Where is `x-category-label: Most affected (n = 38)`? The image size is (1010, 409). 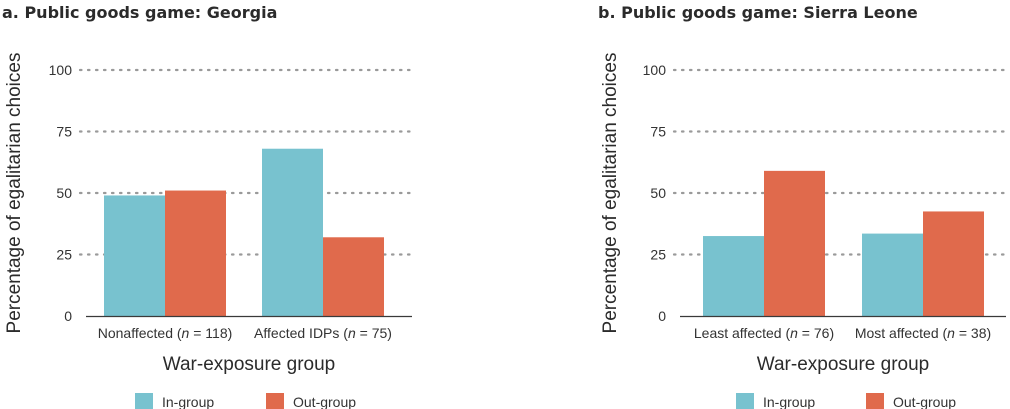
x-category-label: Most affected (n = 38) is located at coordinates (923, 333).